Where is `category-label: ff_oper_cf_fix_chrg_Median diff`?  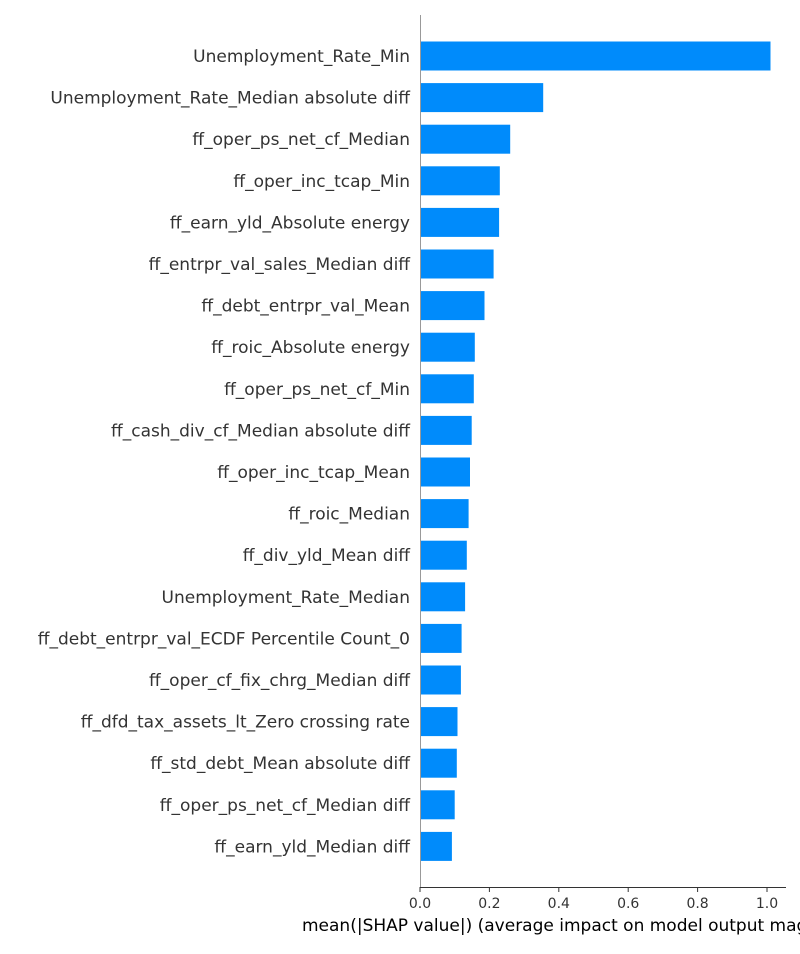
category-label: ff_oper_cf_fix_chrg_Median diff is located at coordinates (280, 681).